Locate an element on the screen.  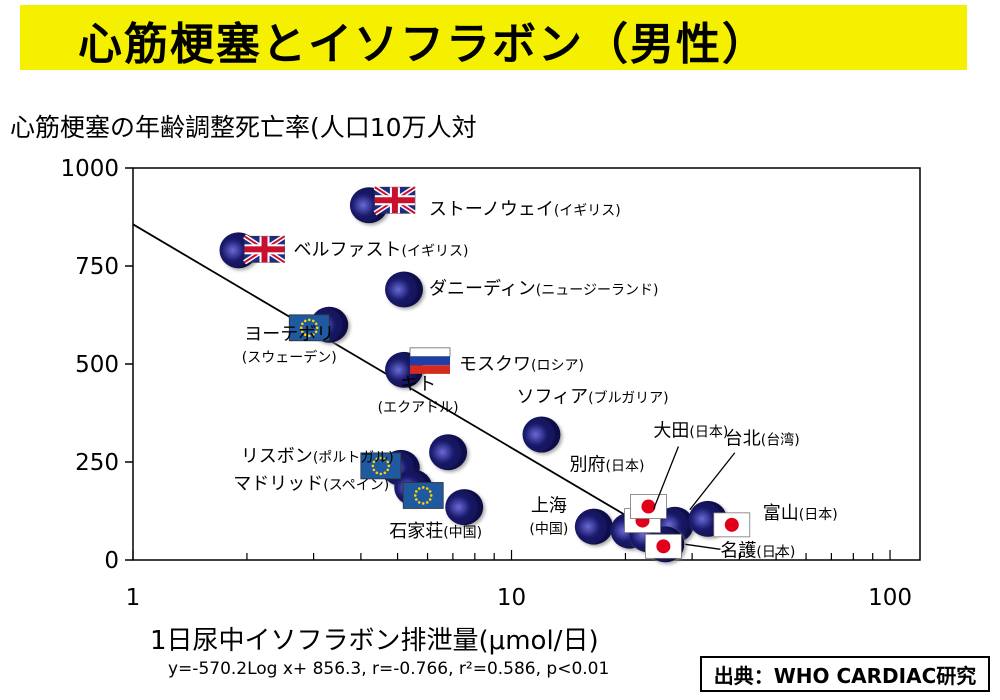
point-label: 石家荘(中国) is located at coordinates (435, 531).